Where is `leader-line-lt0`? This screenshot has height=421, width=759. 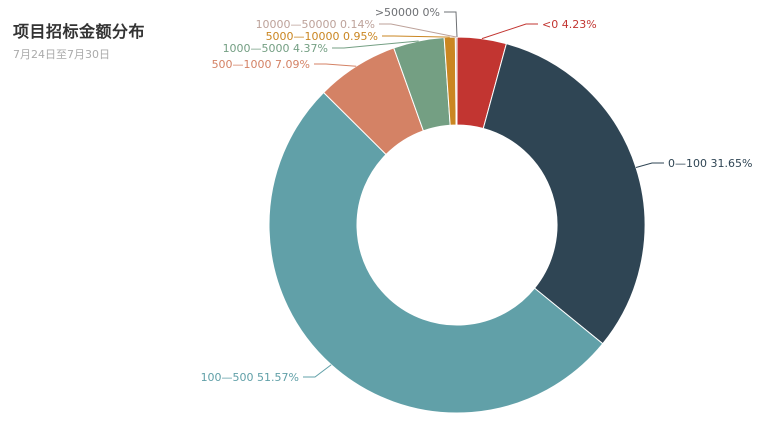 leader-line-lt0 is located at coordinates (509, 31).